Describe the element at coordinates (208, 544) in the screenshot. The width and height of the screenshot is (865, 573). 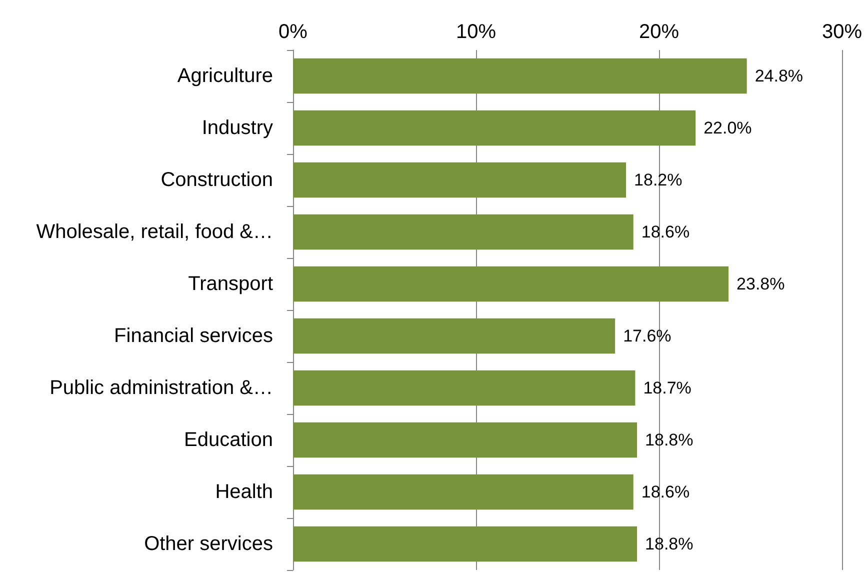
I see `y-tick-label: Other services` at that location.